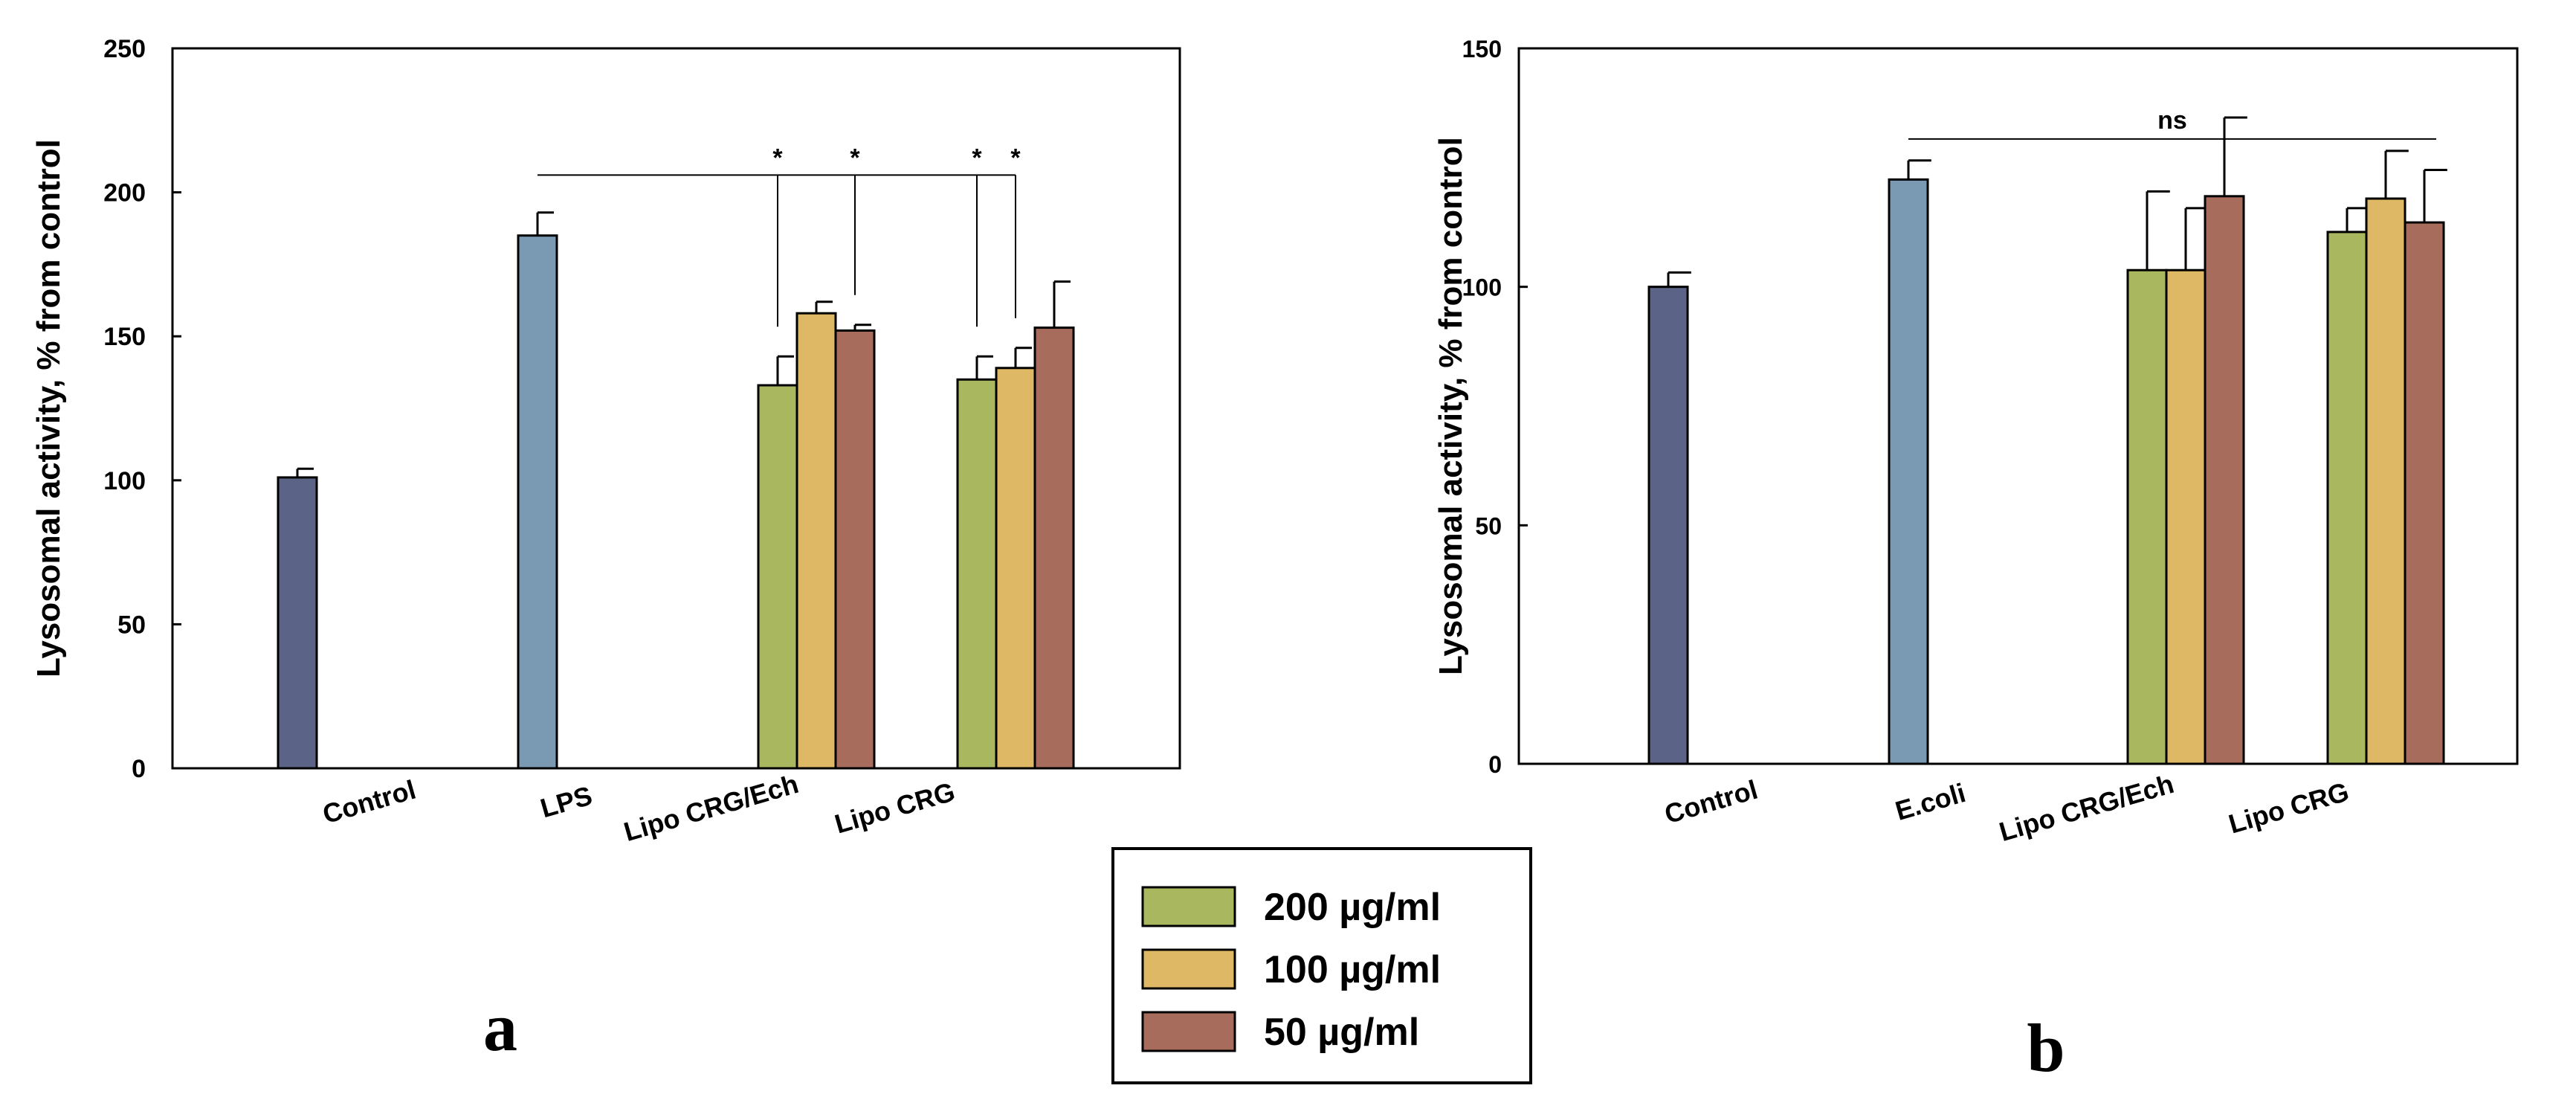 The width and height of the screenshot is (2576, 1097). I want to click on significance-b: ns, so click(2172, 123).